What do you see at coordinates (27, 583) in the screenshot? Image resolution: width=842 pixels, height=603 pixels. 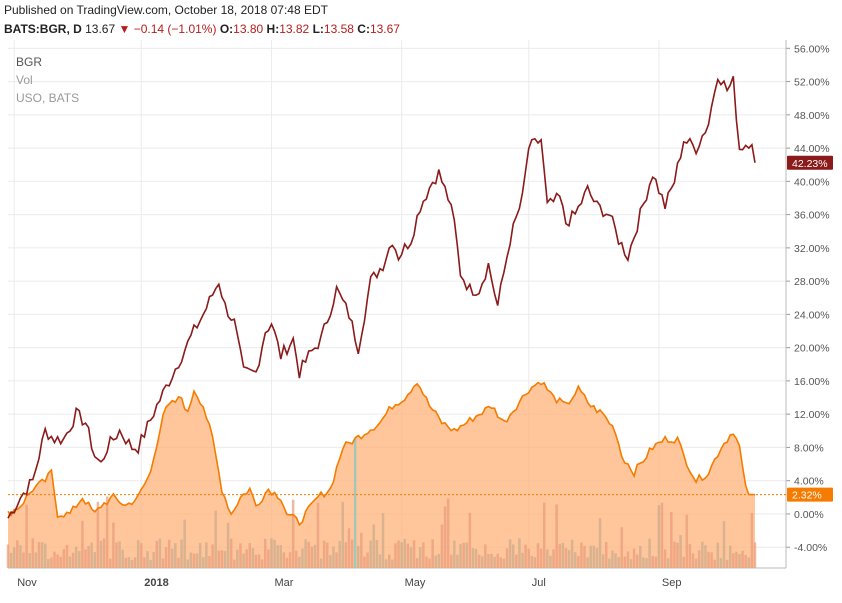 I see `x-tick-label: Nov` at bounding box center [27, 583].